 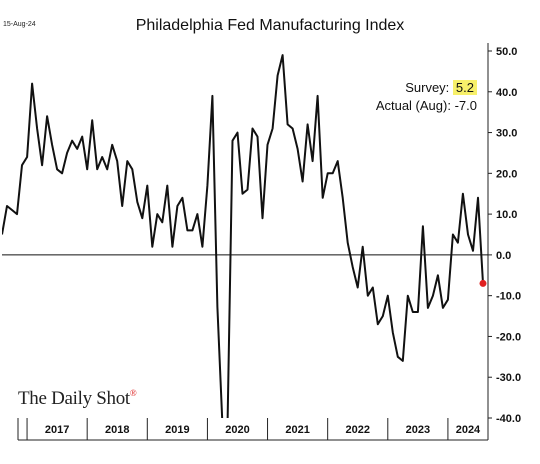 What do you see at coordinates (506, 215) in the screenshot?
I see `y-tick-label: 10.0` at bounding box center [506, 215].